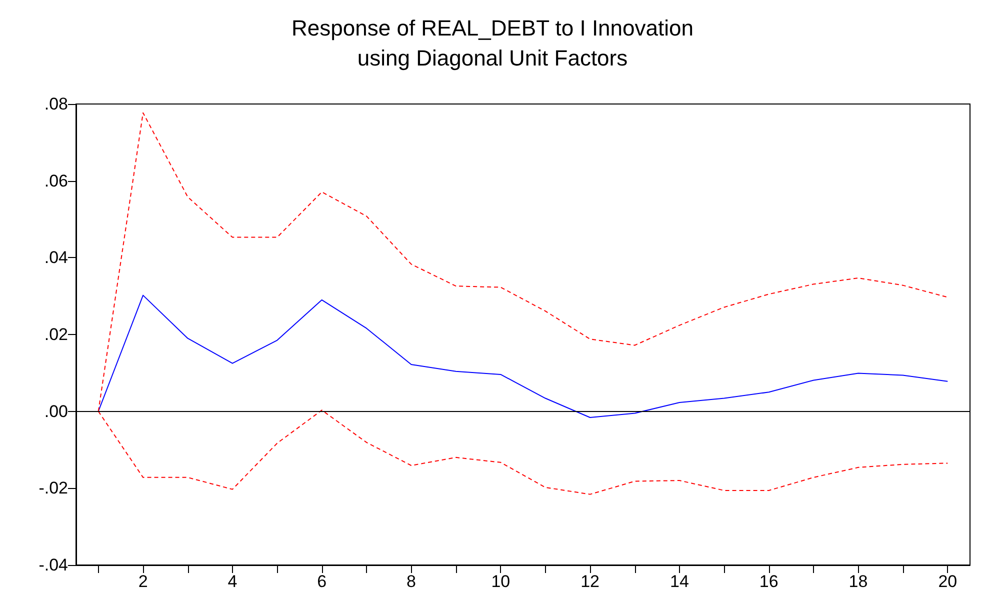 Image resolution: width=985 pixels, height=601 pixels. What do you see at coordinates (411, 581) in the screenshot?
I see `x-tick-label: 8` at bounding box center [411, 581].